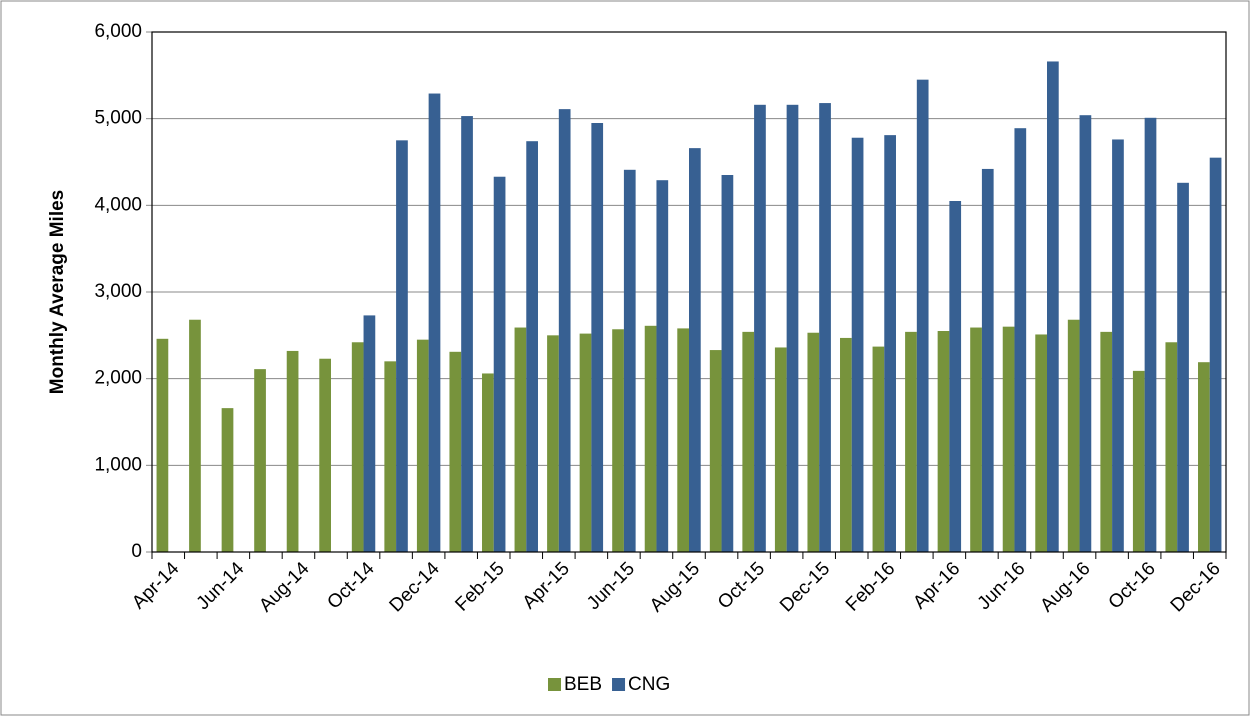  What do you see at coordinates (118, 118) in the screenshot?
I see `y-tick-label: 5,000` at bounding box center [118, 118].